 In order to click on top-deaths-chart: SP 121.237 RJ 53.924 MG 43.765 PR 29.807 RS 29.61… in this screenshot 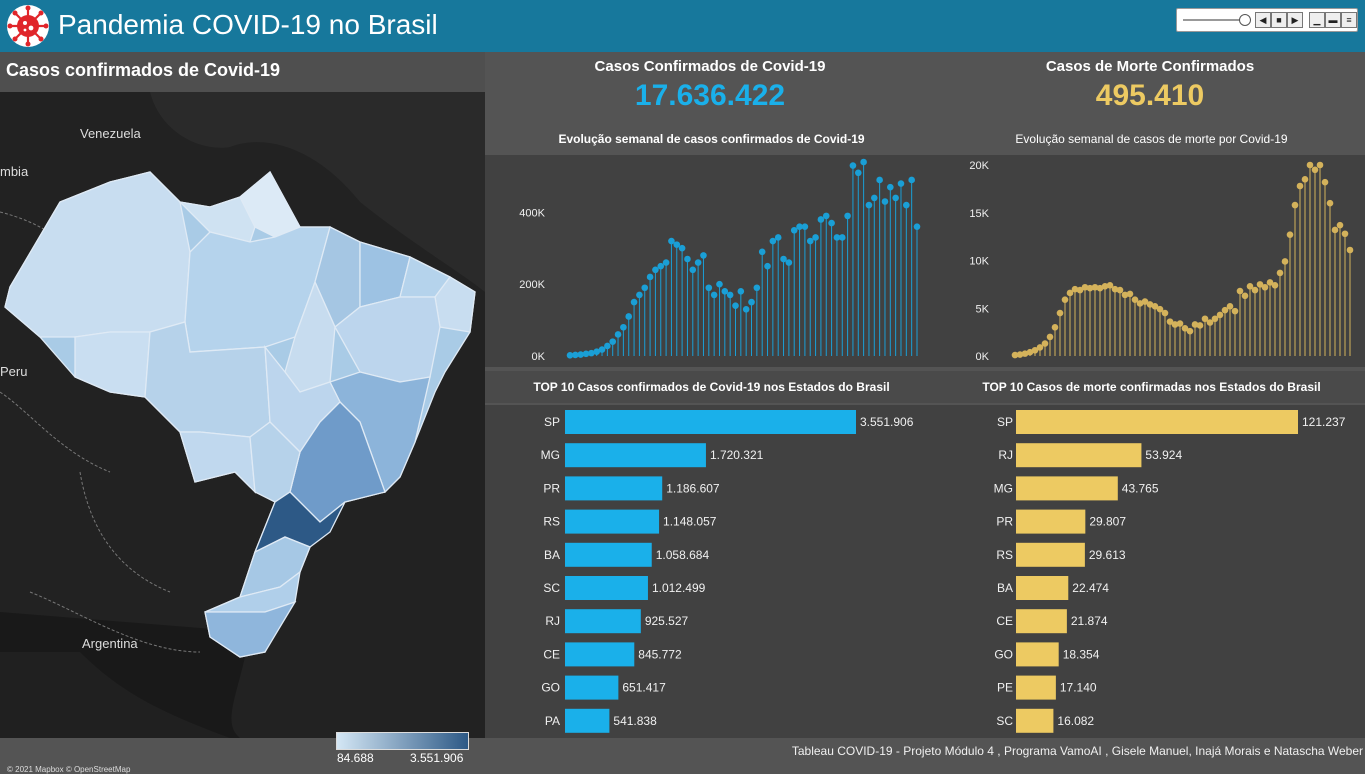, I will do `click(1151, 571)`.